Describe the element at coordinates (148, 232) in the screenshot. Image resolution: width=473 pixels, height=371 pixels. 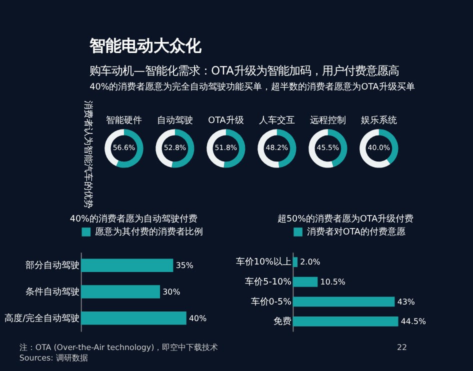
I see `legend-label: 愿意为其付费的消费者比例` at that location.